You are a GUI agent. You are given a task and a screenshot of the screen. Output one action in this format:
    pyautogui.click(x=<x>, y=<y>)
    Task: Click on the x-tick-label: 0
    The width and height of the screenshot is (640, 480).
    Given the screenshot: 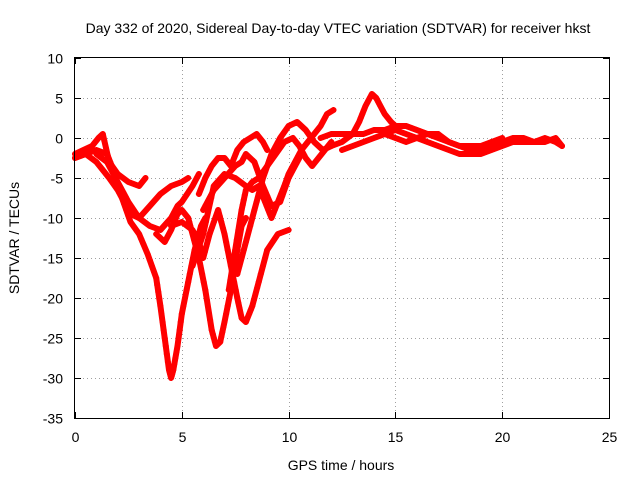 What is the action you would take?
    pyautogui.click(x=76, y=437)
    